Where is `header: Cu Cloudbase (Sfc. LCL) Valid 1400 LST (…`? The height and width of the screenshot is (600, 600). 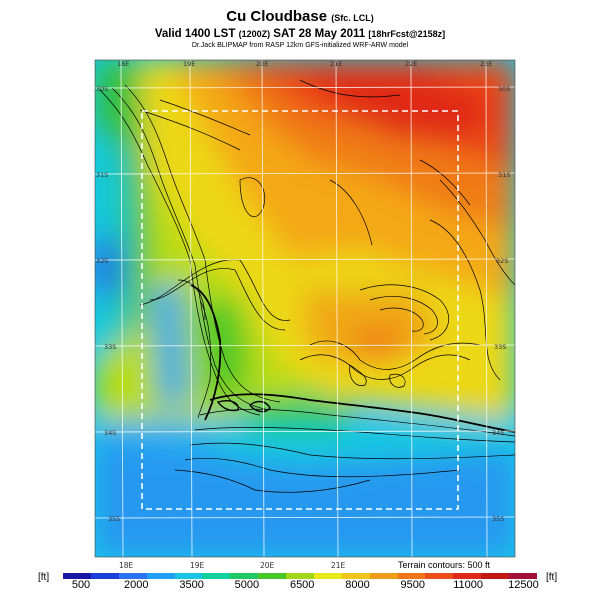
header: Cu Cloudbase (Sfc. LCL) Valid 1400 LST (… is located at coordinates (300, 29).